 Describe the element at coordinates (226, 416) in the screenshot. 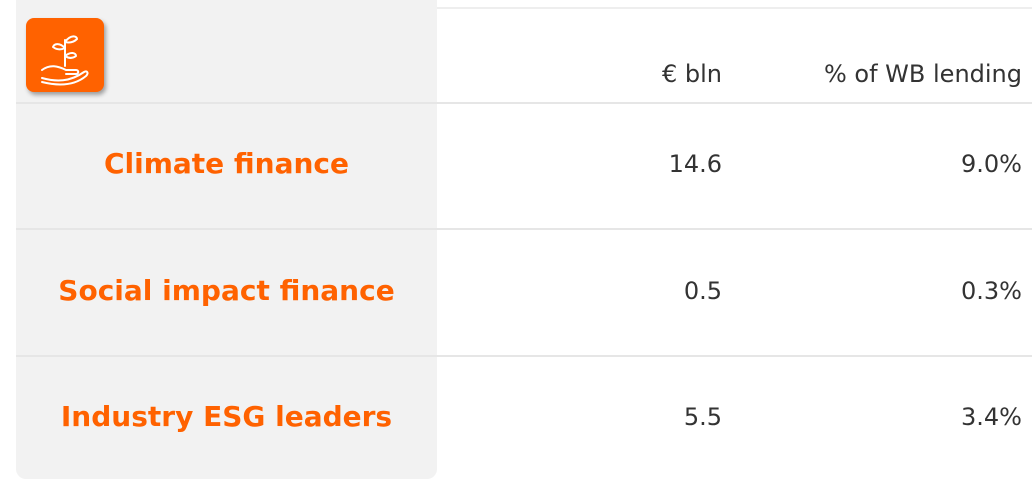

I see `row-label: Industry ESG leaders` at that location.